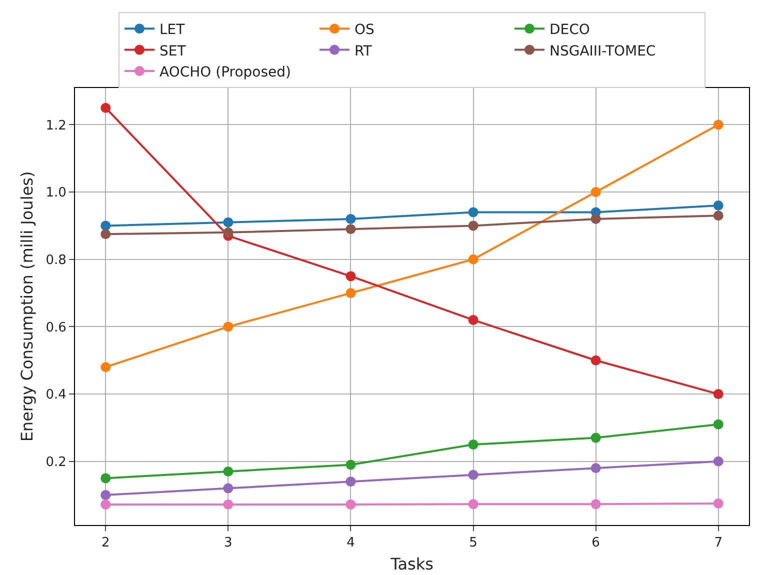  What do you see at coordinates (226, 72) in the screenshot?
I see `legend-label: AOCHO (Proposed)` at bounding box center [226, 72].